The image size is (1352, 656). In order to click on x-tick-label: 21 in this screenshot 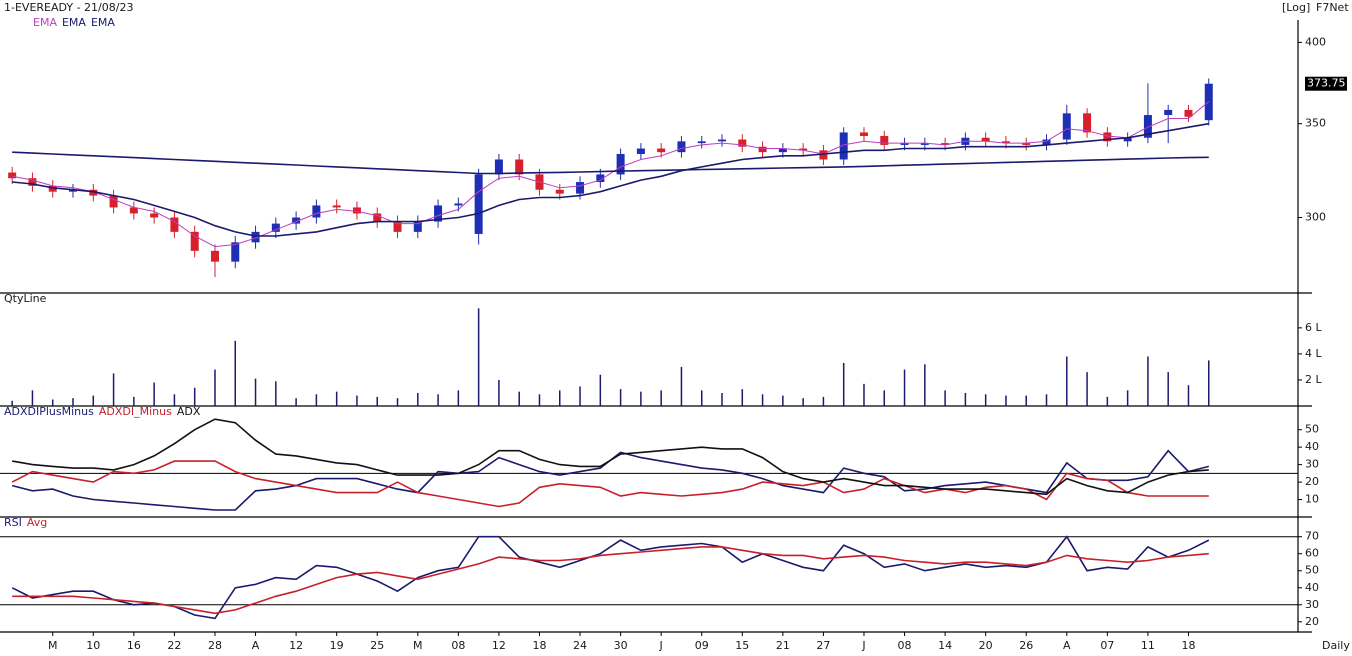, I will do `click(783, 645)`.